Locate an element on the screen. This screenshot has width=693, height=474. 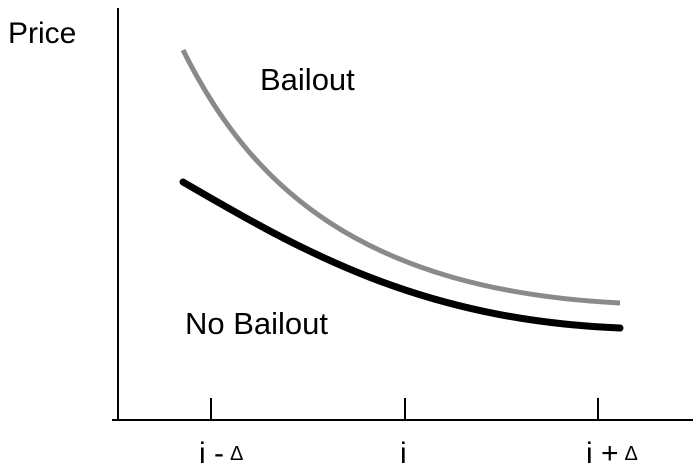
curve-label: No Bailout is located at coordinates (256, 323).